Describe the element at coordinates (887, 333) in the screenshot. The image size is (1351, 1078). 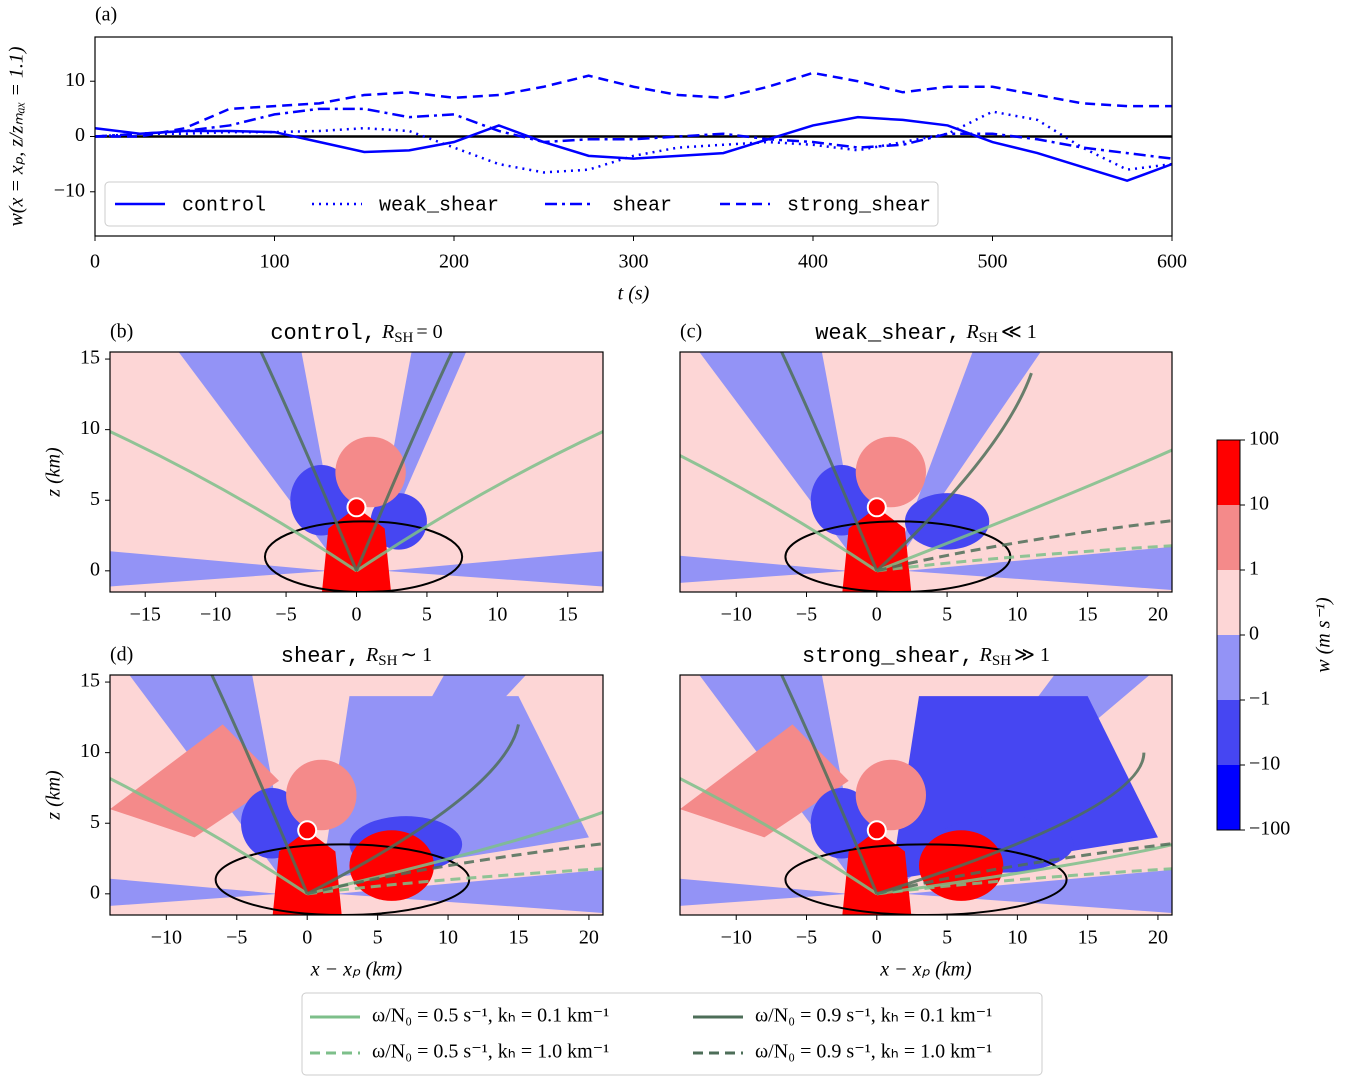
I see `title-name: weak_shear,` at that location.